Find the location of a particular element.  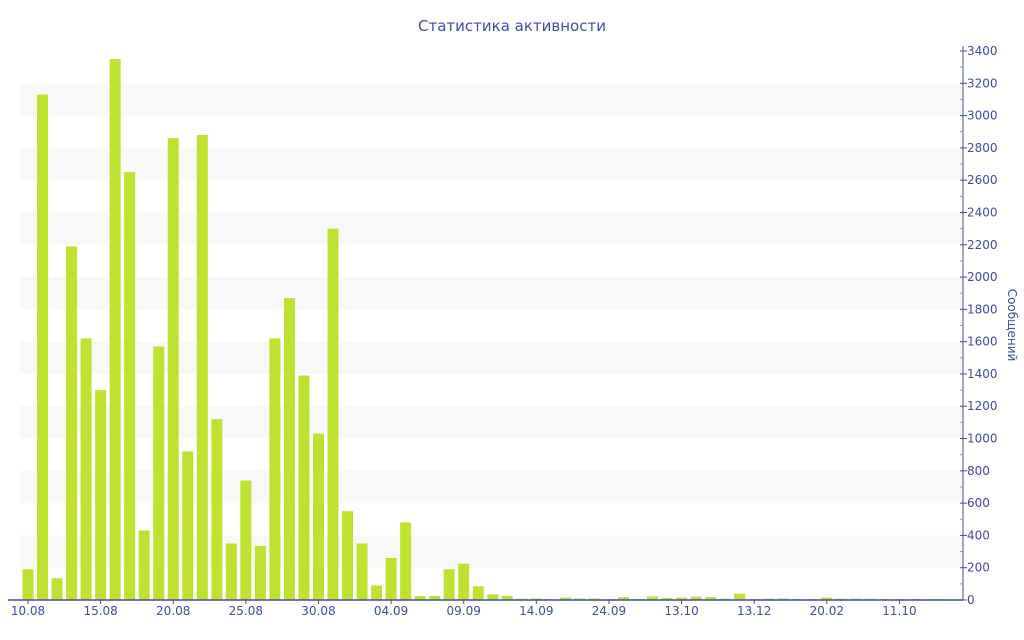

y-tick-label: 1600 is located at coordinates (982, 342).